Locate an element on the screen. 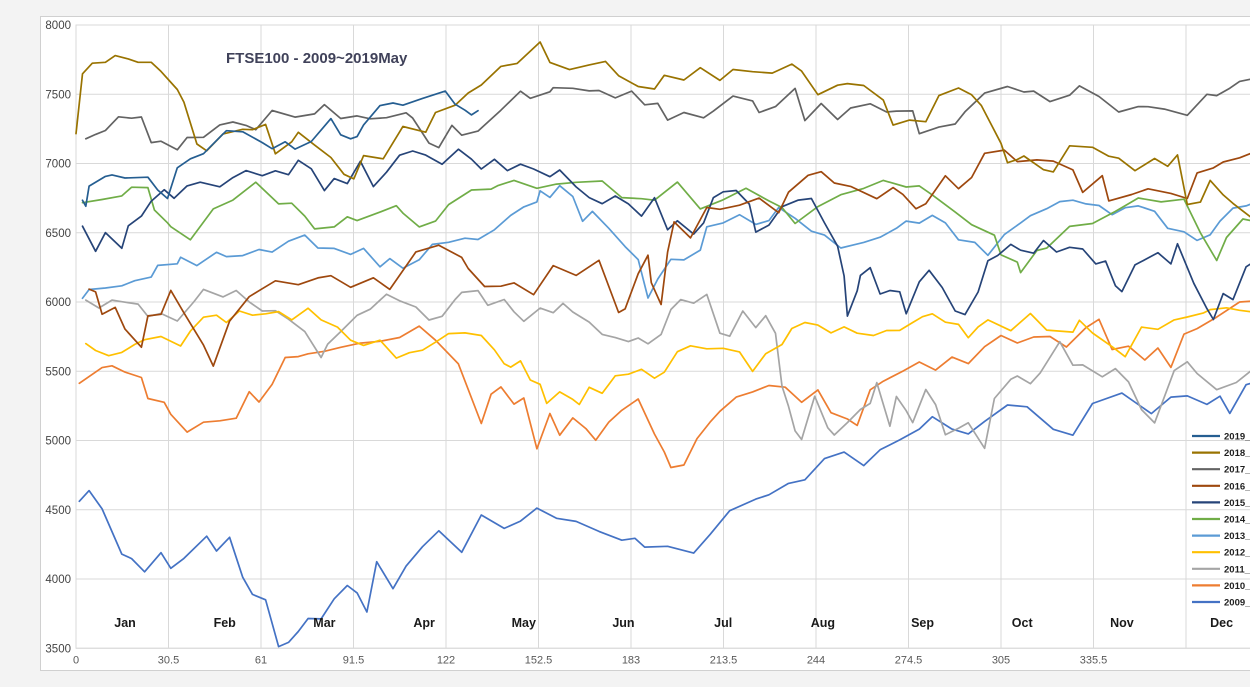  y-axis-tick-label: 3500 is located at coordinates (58, 649).